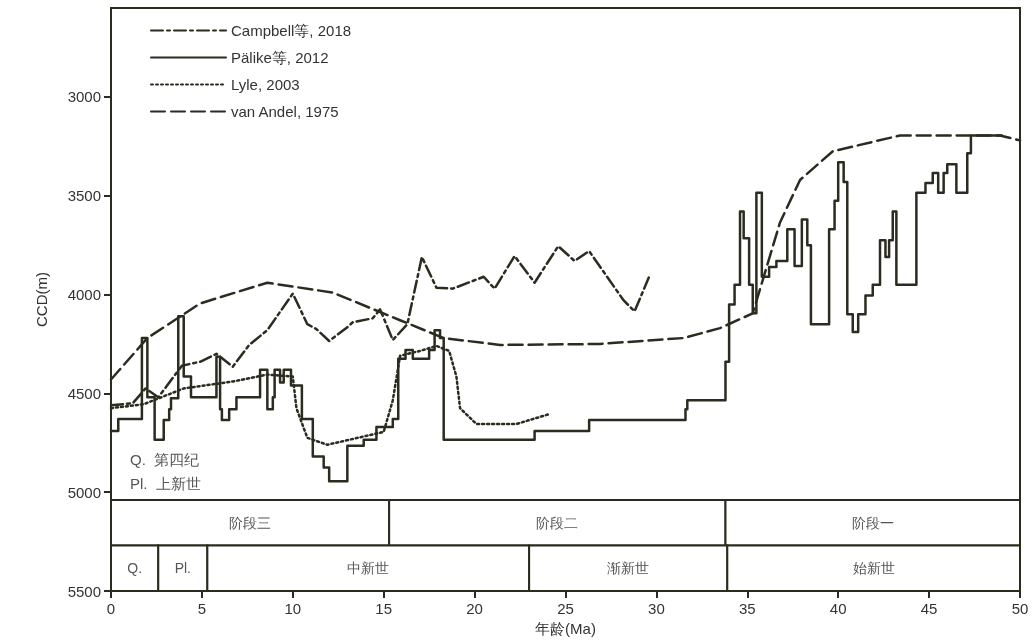 This screenshot has height=641, width=1033. I want to click on y-tick-label: 5000, so click(84, 492).